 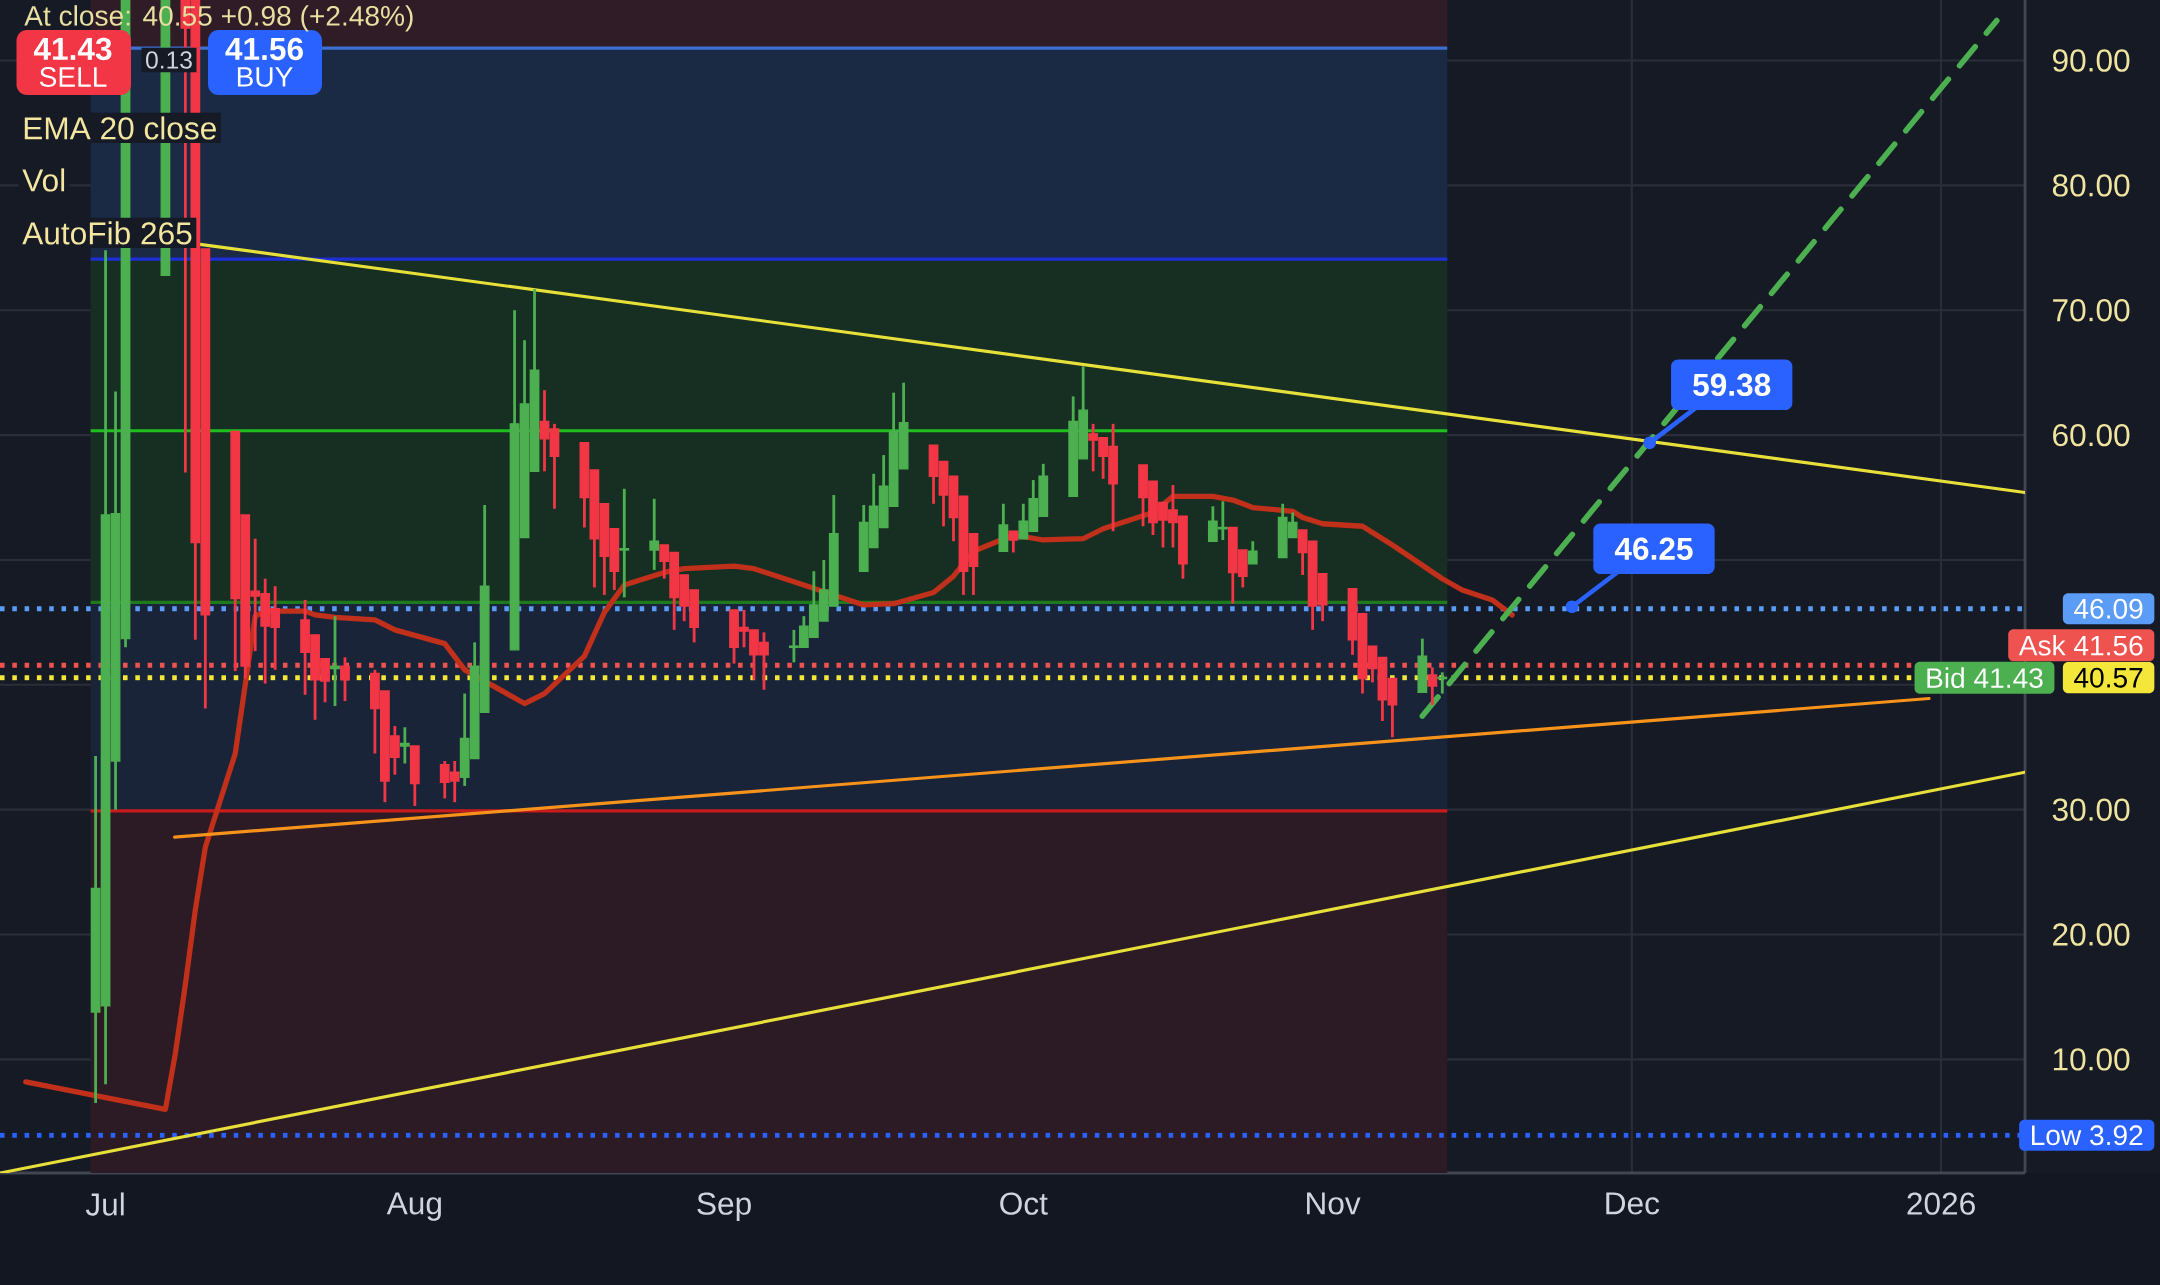 What do you see at coordinates (2091, 435) in the screenshot?
I see `y-tick-label: 60.00` at bounding box center [2091, 435].